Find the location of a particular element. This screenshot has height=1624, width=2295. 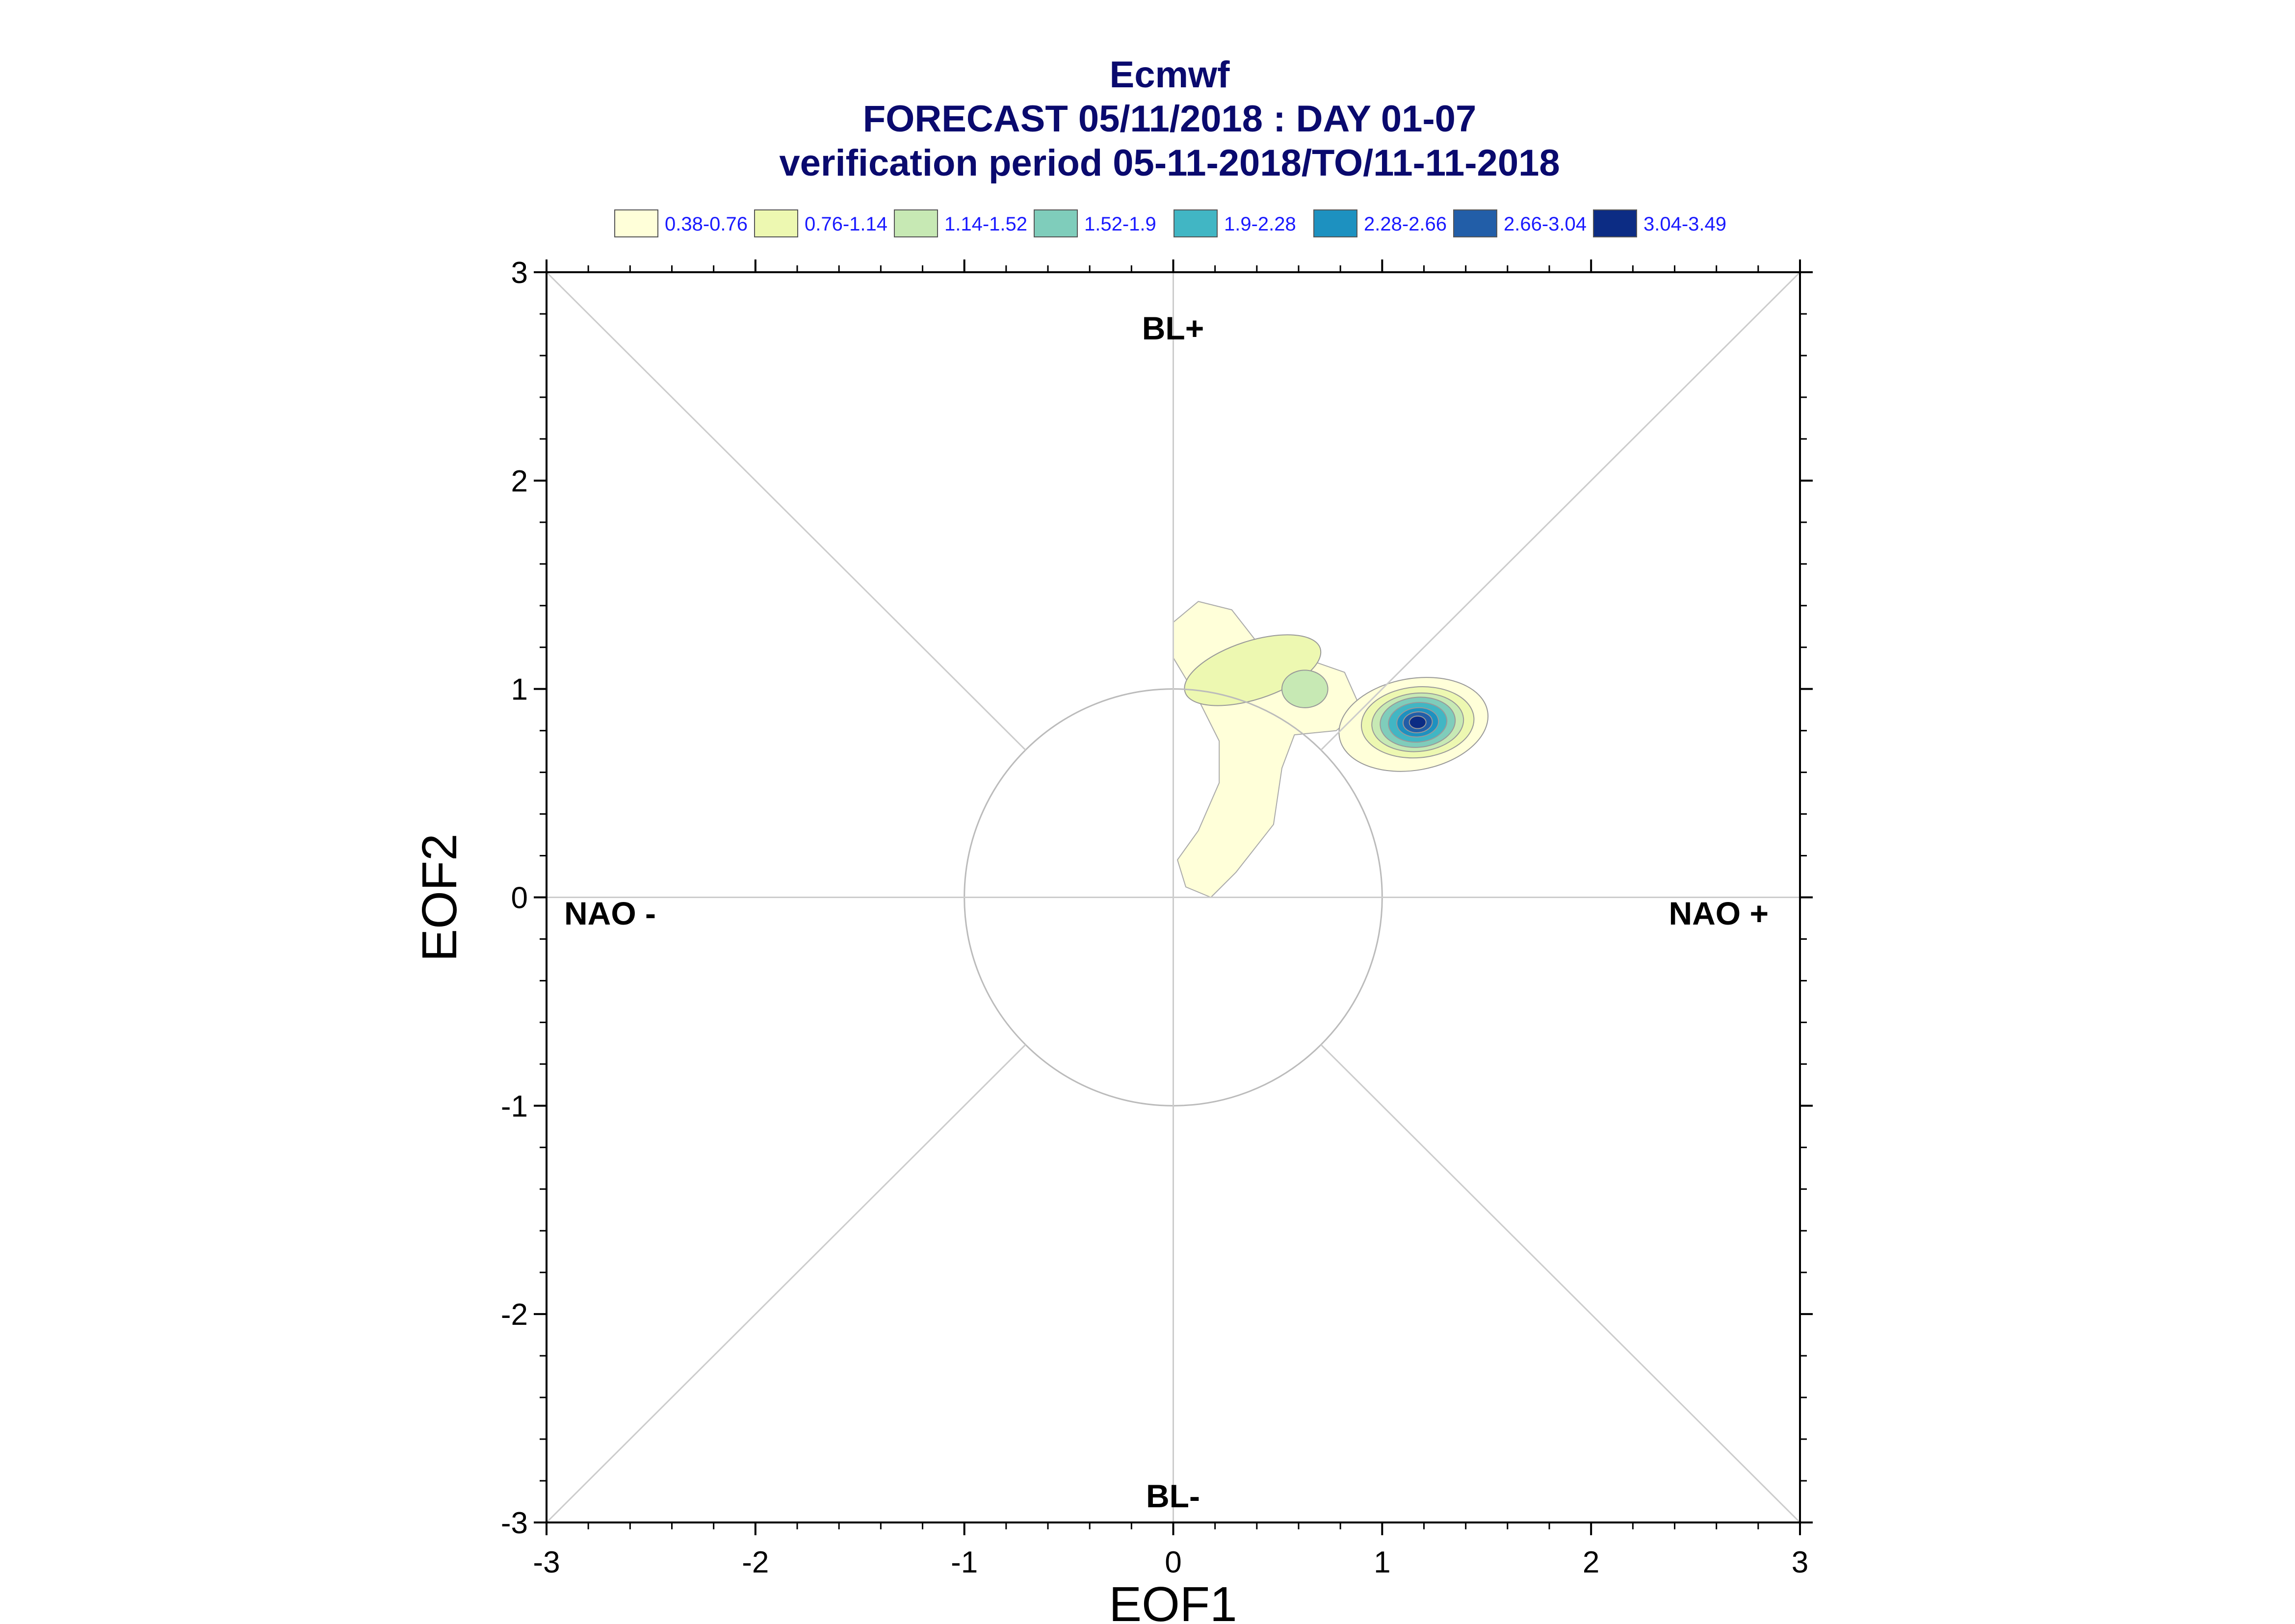

x-tick-label: 1 is located at coordinates (1382, 1562).